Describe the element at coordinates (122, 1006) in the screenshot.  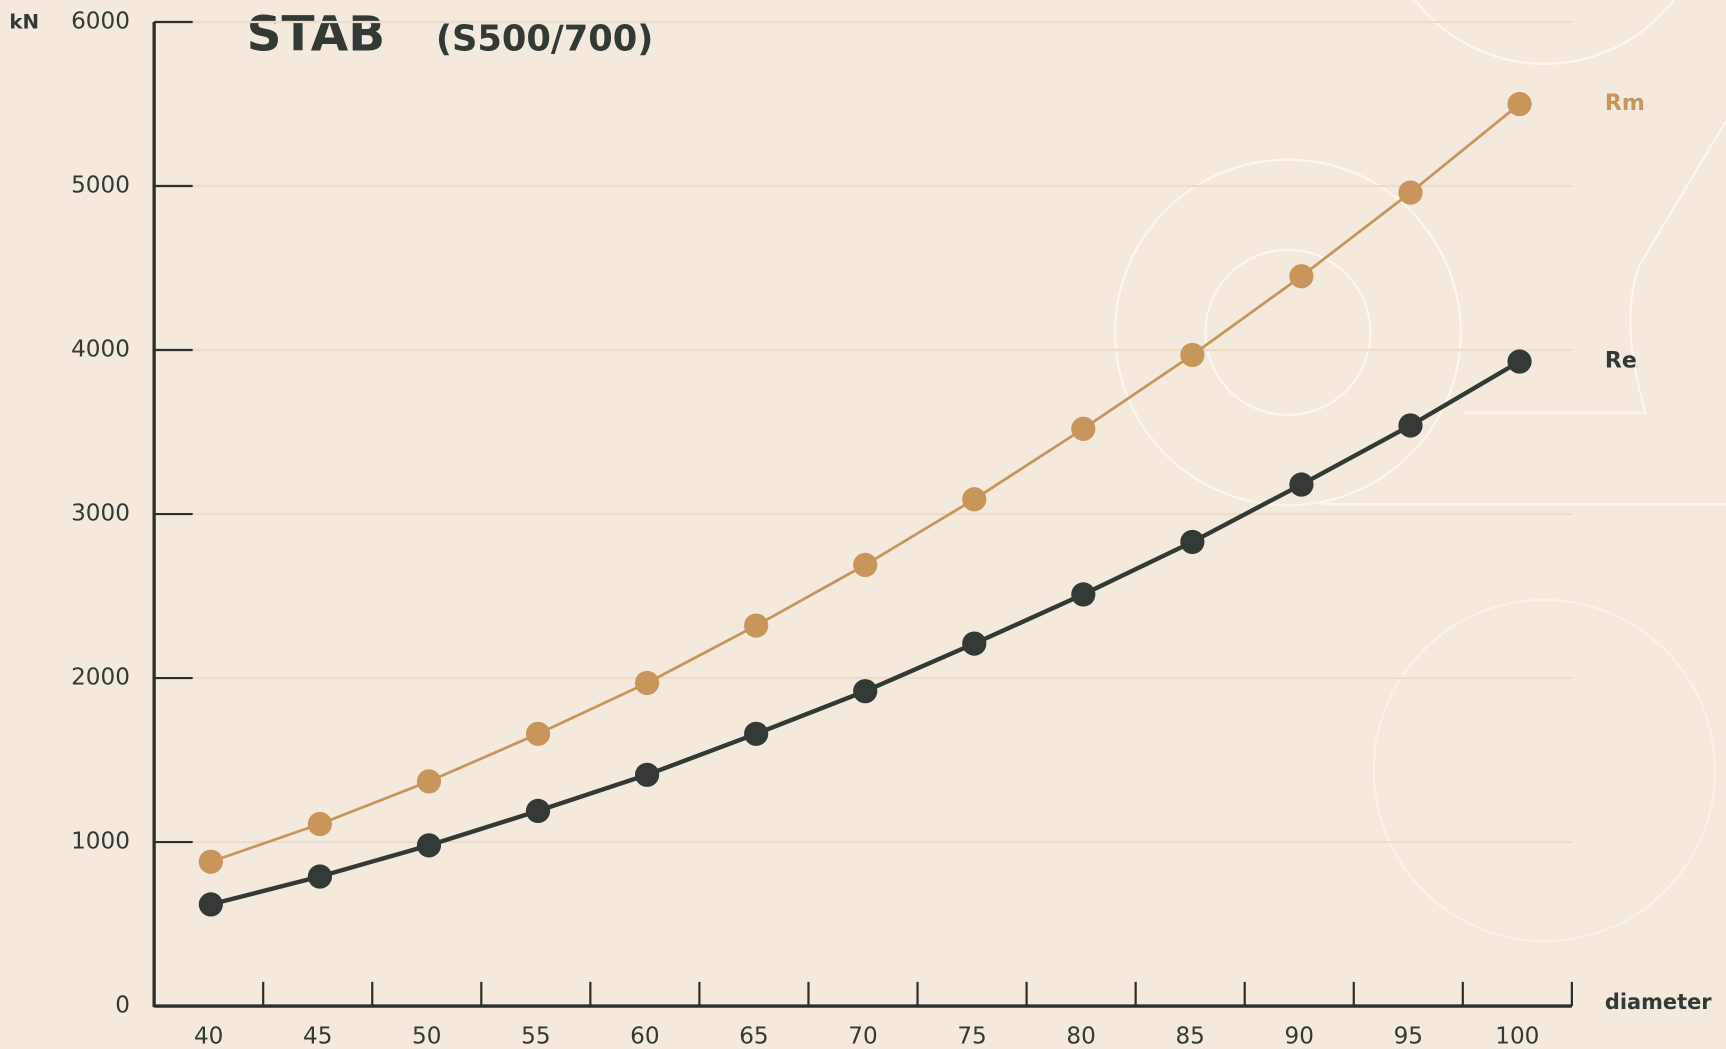
I see `y-tick-label: 0` at that location.